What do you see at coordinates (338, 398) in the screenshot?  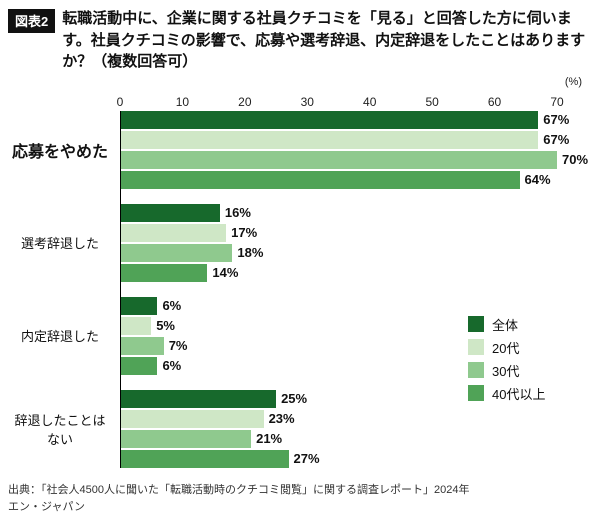 I see `bar-row: 25%` at bounding box center [338, 398].